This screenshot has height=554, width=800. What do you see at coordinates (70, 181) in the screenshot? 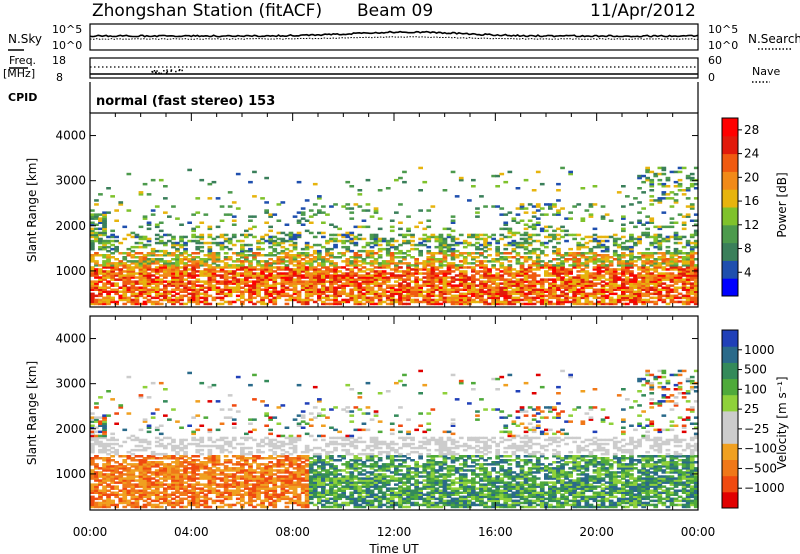
I see `y-tick-label: 3000` at bounding box center [70, 181].